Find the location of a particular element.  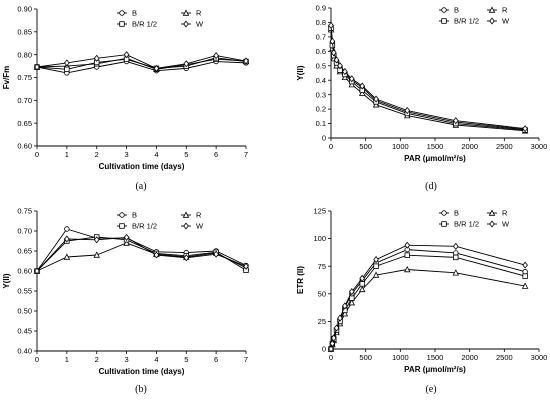

y-tick-label: 0.55 is located at coordinates (24, 291).